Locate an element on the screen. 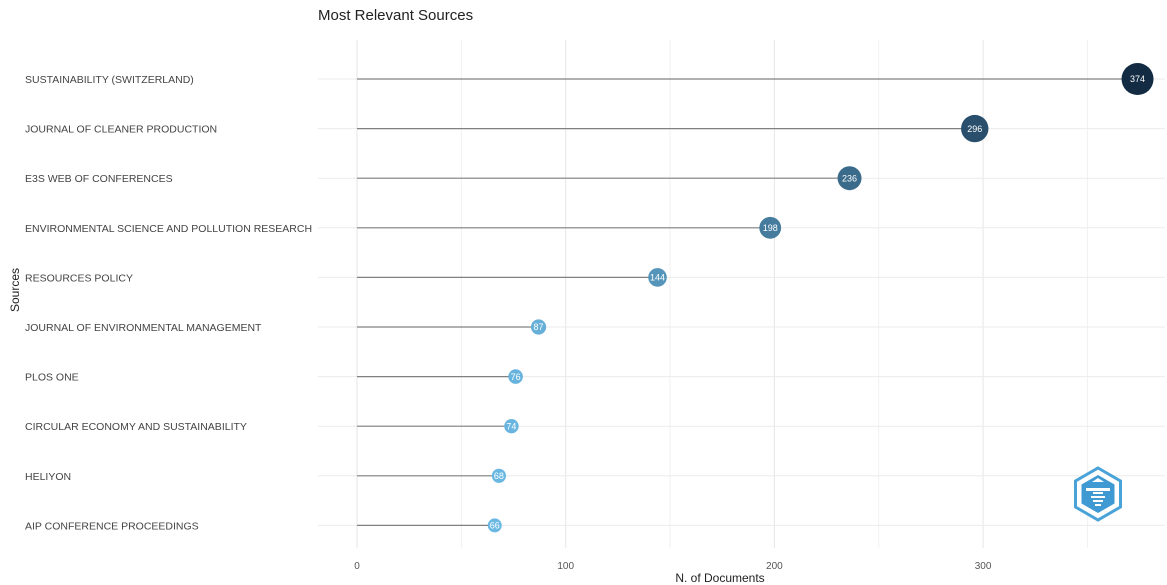  x-axis-title: N. of Documents is located at coordinates (719, 578).